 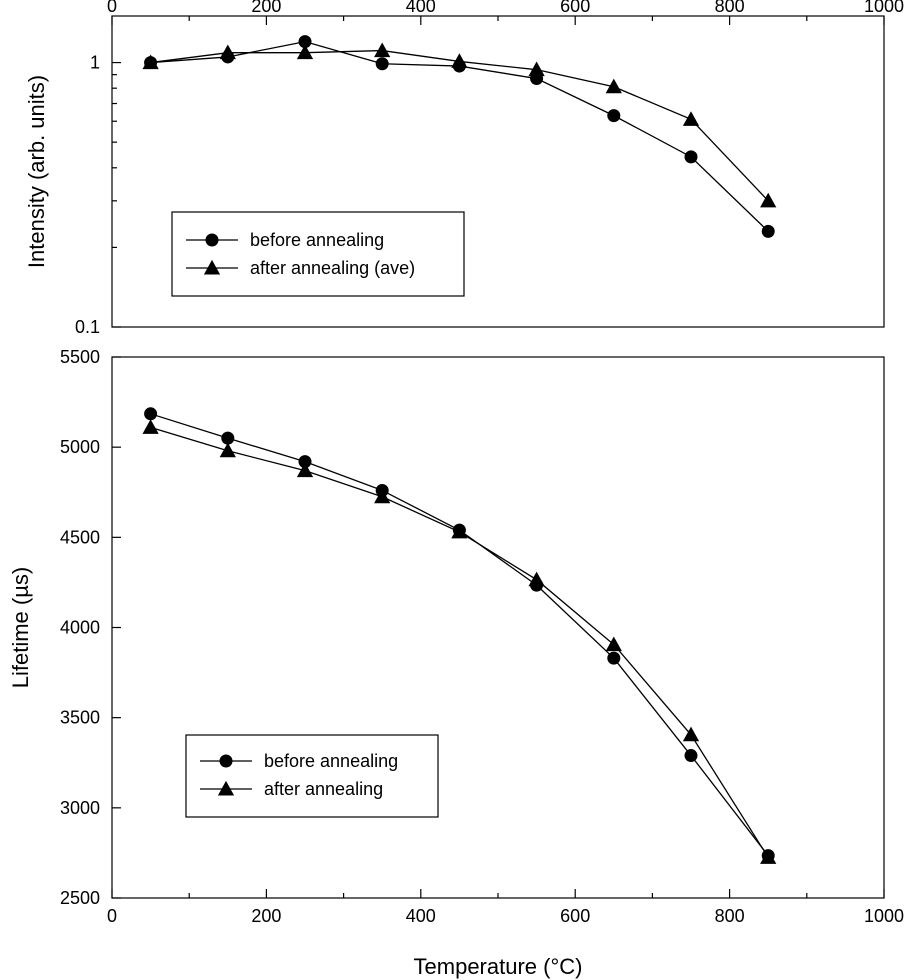 I want to click on y-tick-label: 2500, so click(x=80, y=898).